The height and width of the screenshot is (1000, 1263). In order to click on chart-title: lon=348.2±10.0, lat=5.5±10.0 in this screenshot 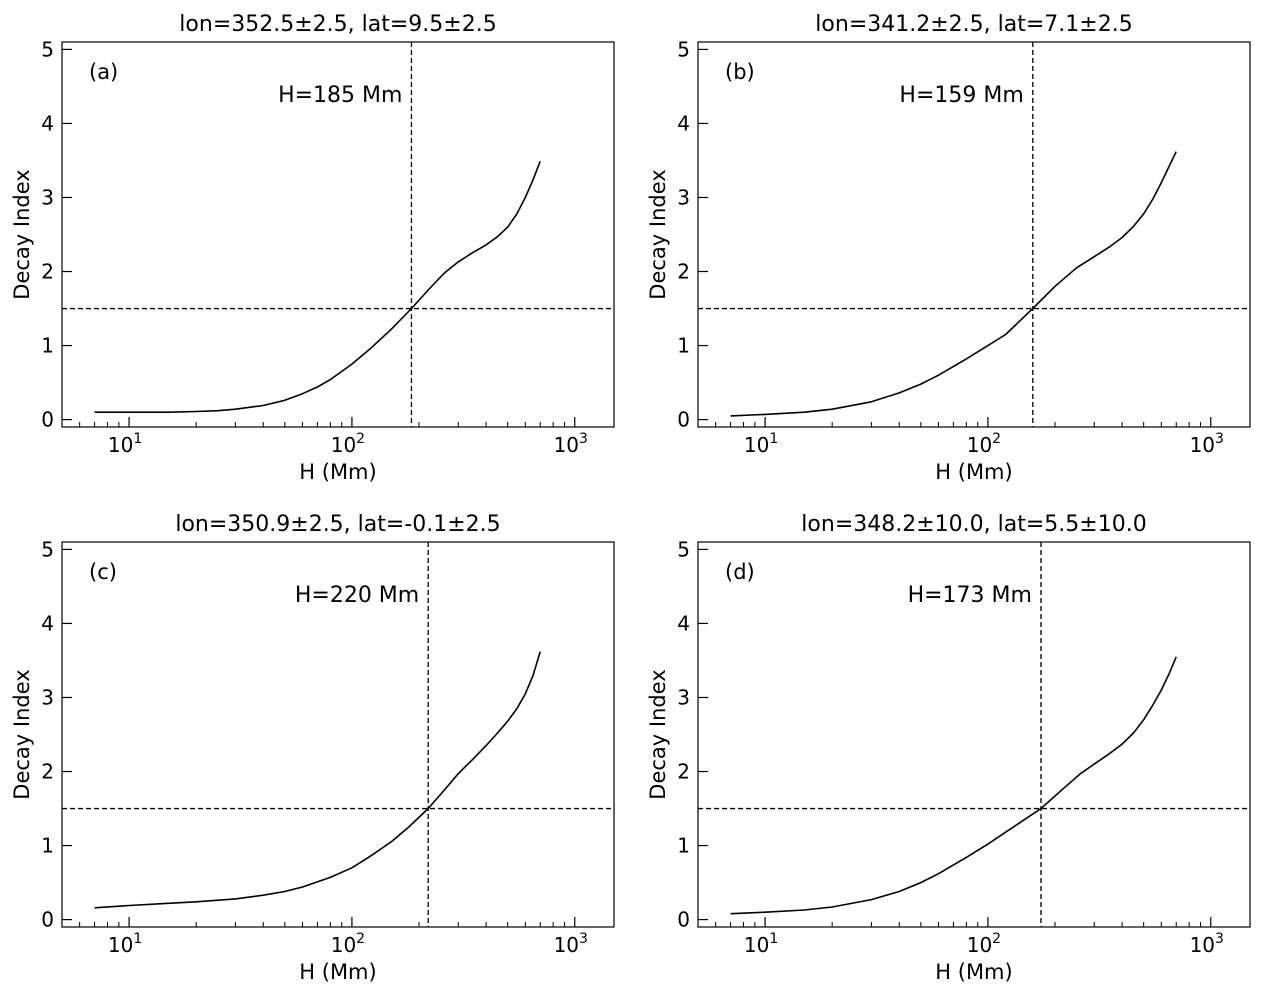, I will do `click(973, 524)`.